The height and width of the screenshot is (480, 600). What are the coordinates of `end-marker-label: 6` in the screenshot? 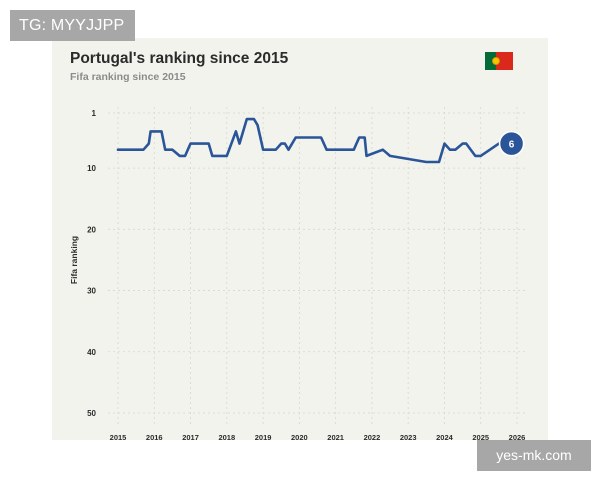 It's located at (512, 145).